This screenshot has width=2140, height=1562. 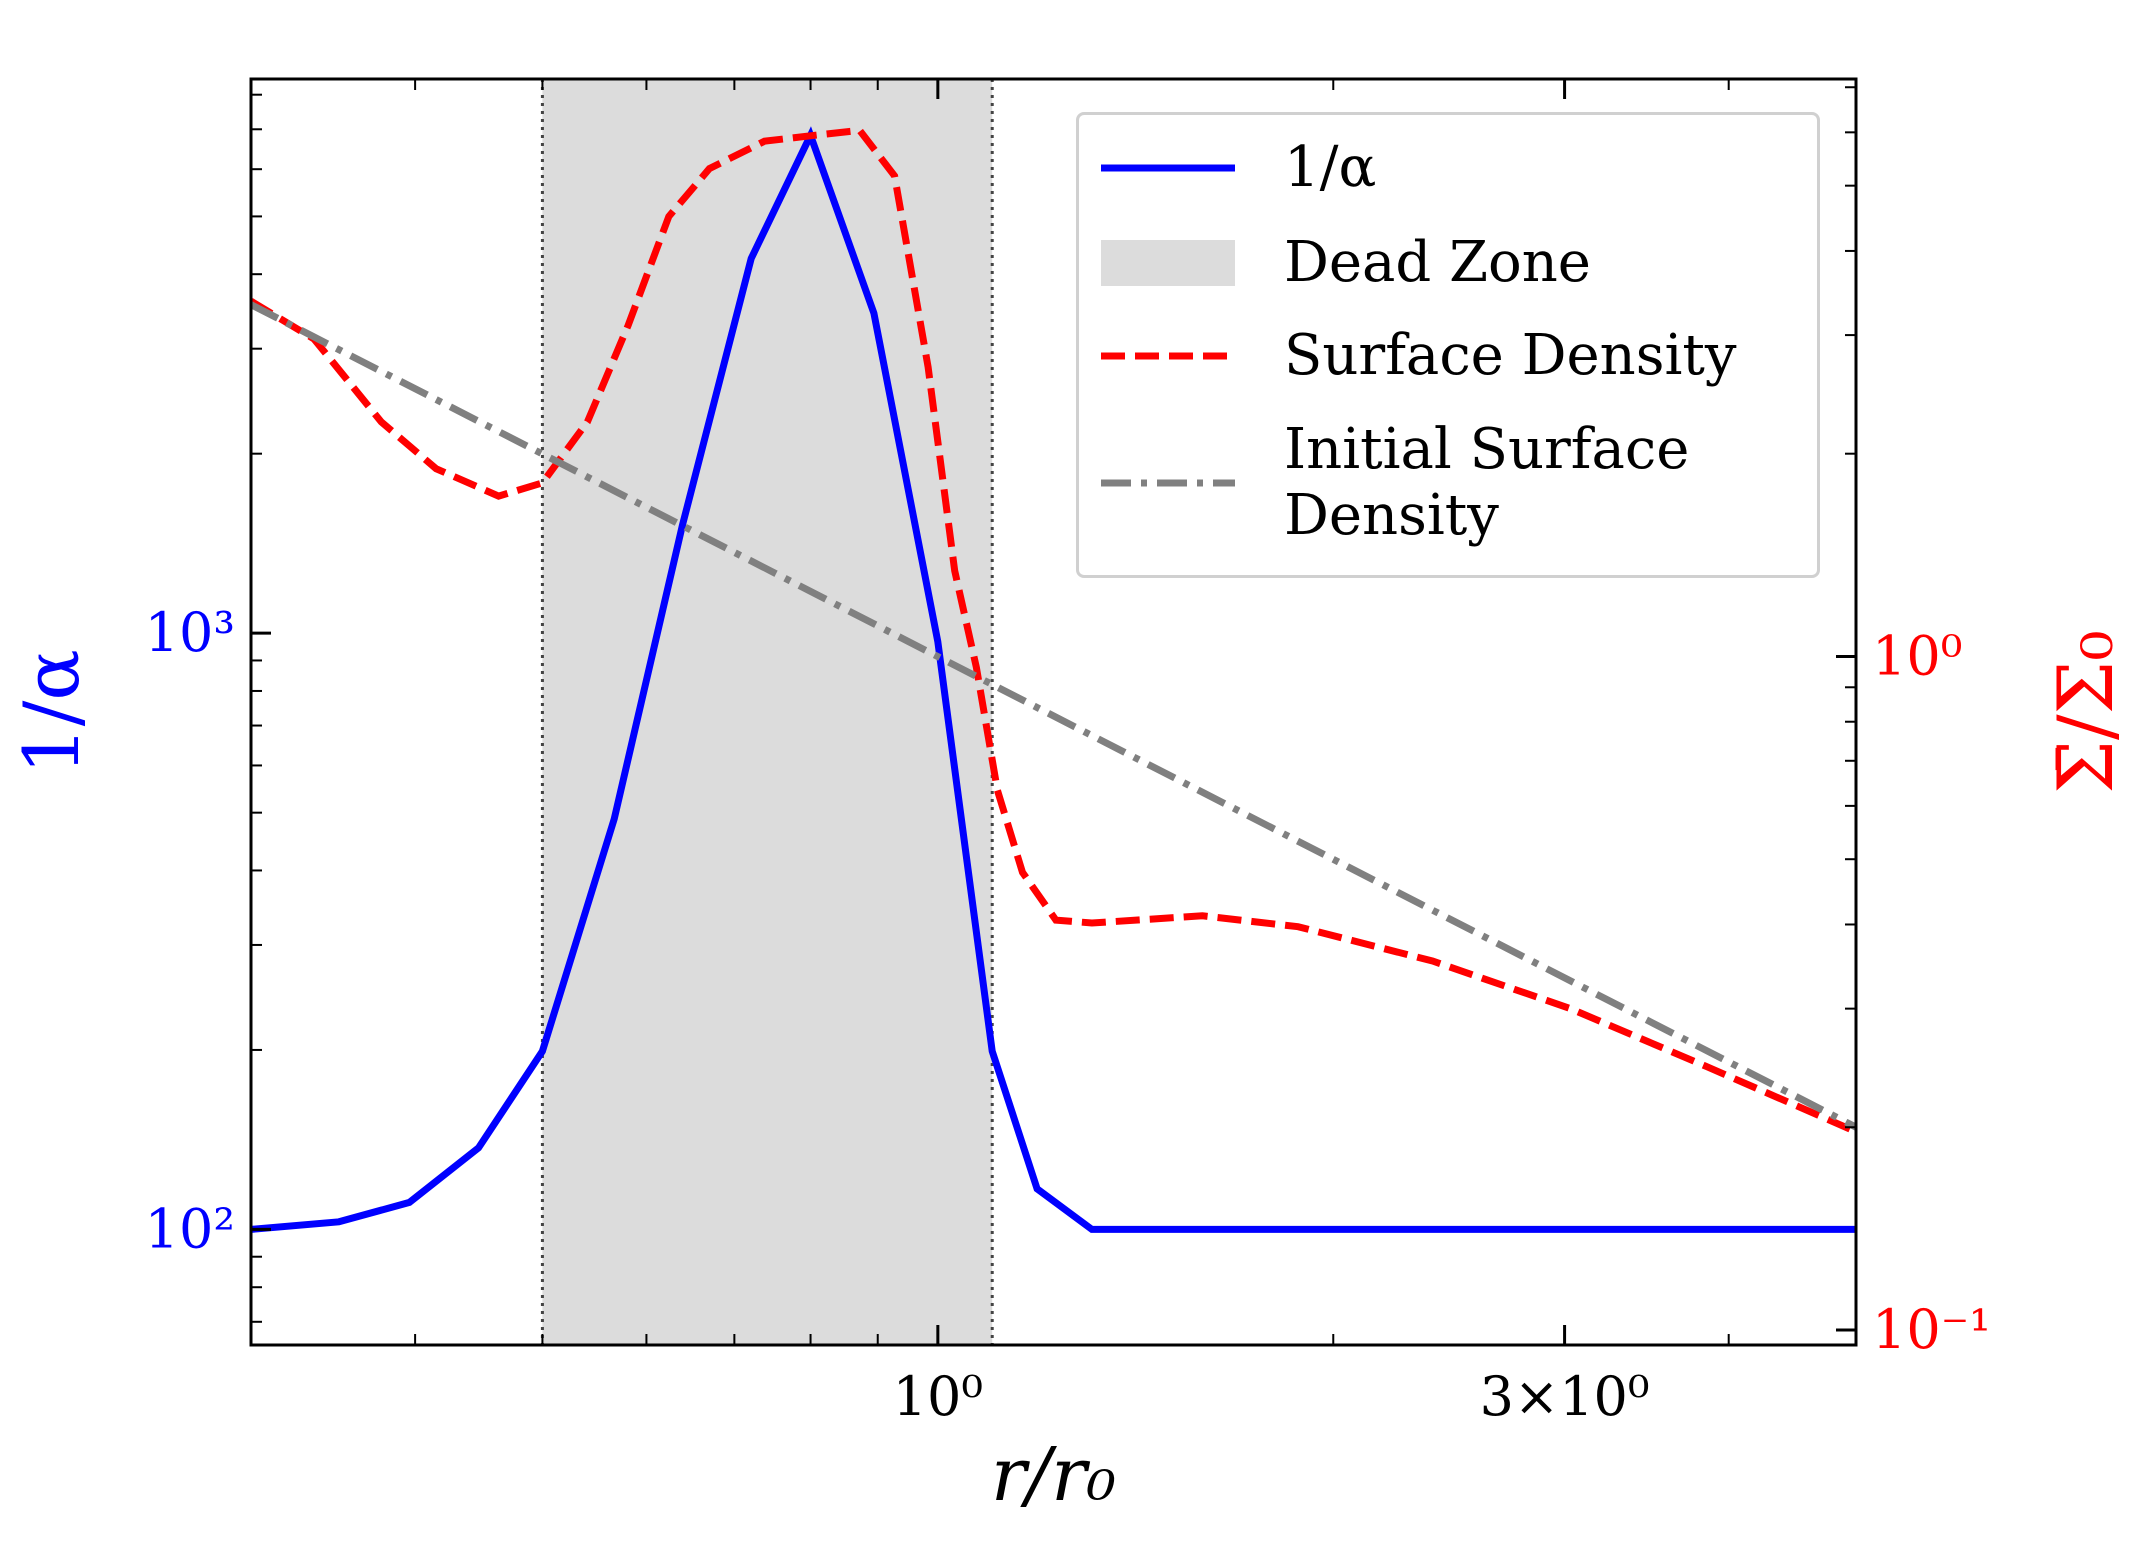 I want to click on y2-tick-label: 10⁰, so click(x=1917, y=655).